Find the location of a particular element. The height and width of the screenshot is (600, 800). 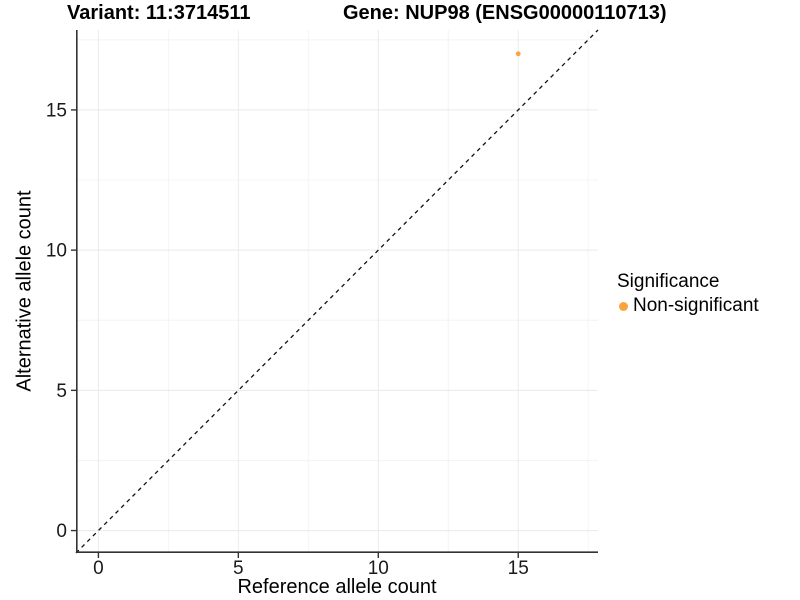

x-tick-label: 0 is located at coordinates (98, 568).